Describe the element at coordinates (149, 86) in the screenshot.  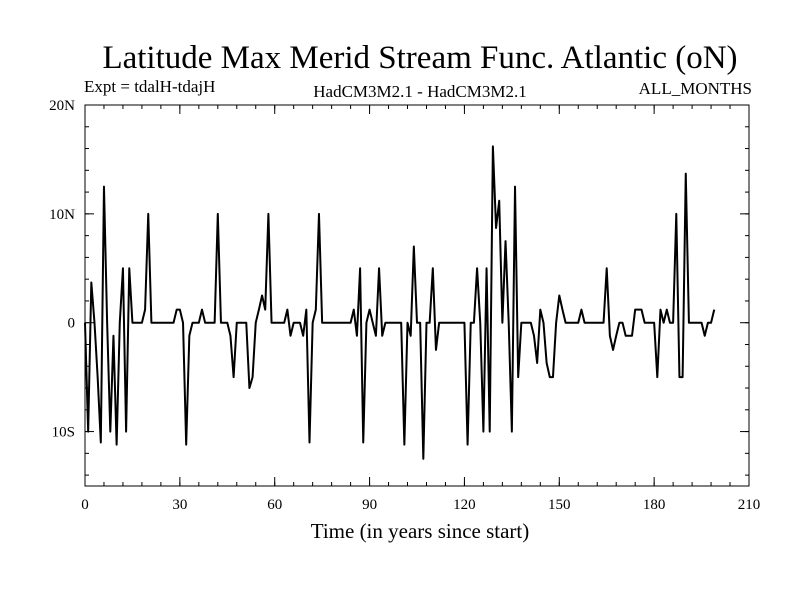
I see `chart-subtitle-left: Expt = tdalH-tdajH` at that location.